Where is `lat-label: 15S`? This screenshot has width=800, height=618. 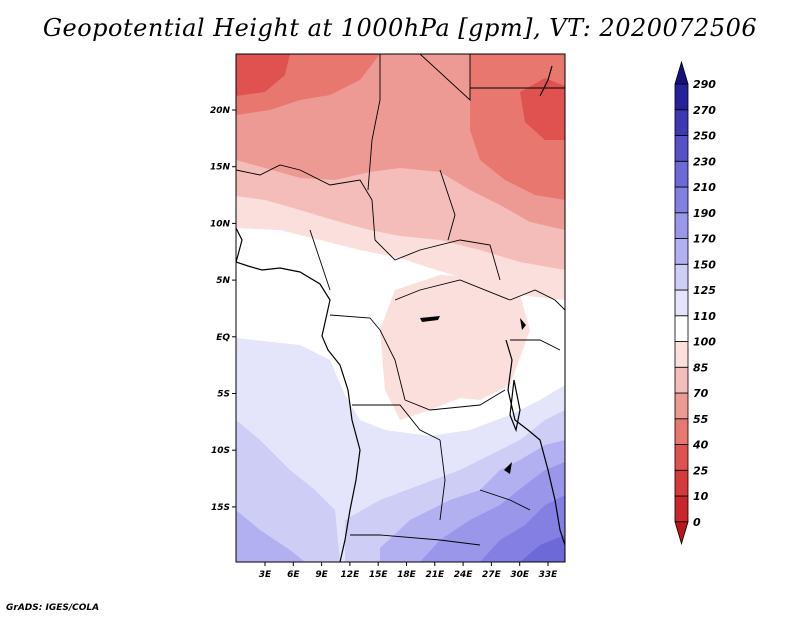 lat-label: 15S is located at coordinates (220, 508).